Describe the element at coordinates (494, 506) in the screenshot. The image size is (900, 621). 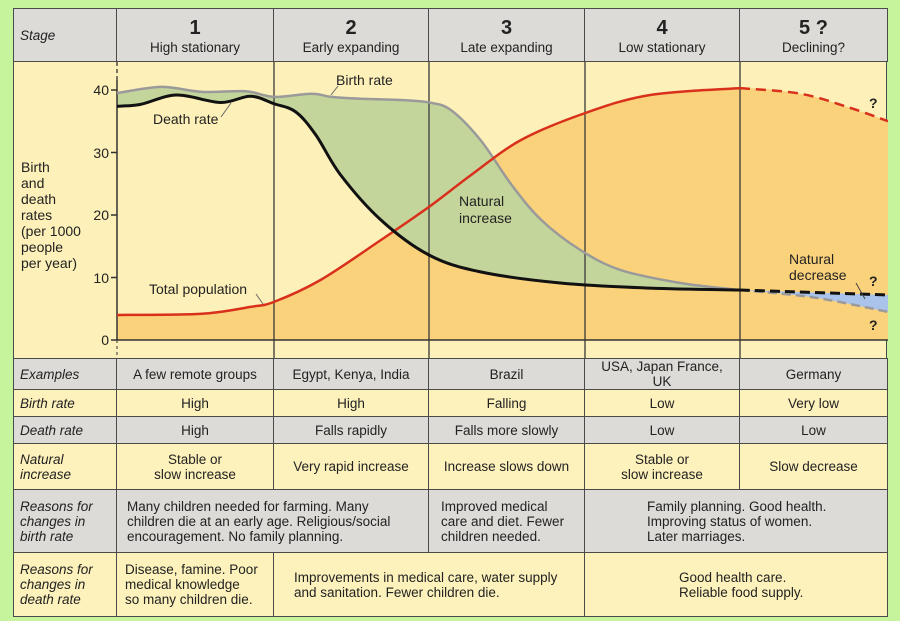
I see `cell-line: Improved medical` at that location.